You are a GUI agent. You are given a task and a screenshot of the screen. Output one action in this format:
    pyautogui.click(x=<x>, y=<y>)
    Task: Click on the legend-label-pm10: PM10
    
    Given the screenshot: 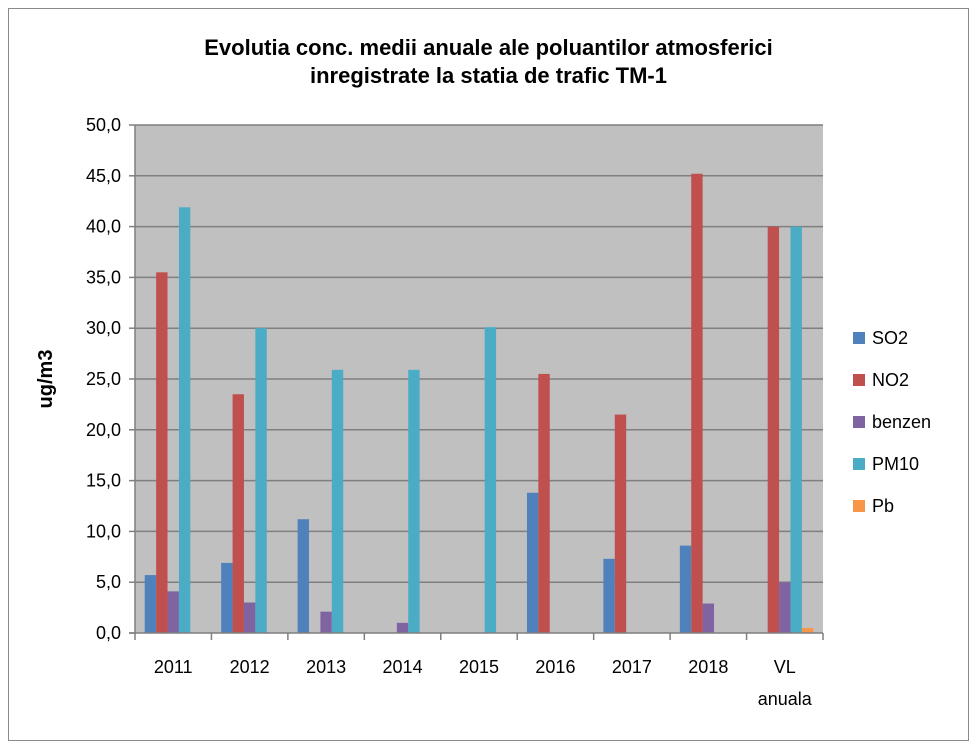 What is the action you would take?
    pyautogui.click(x=895, y=464)
    